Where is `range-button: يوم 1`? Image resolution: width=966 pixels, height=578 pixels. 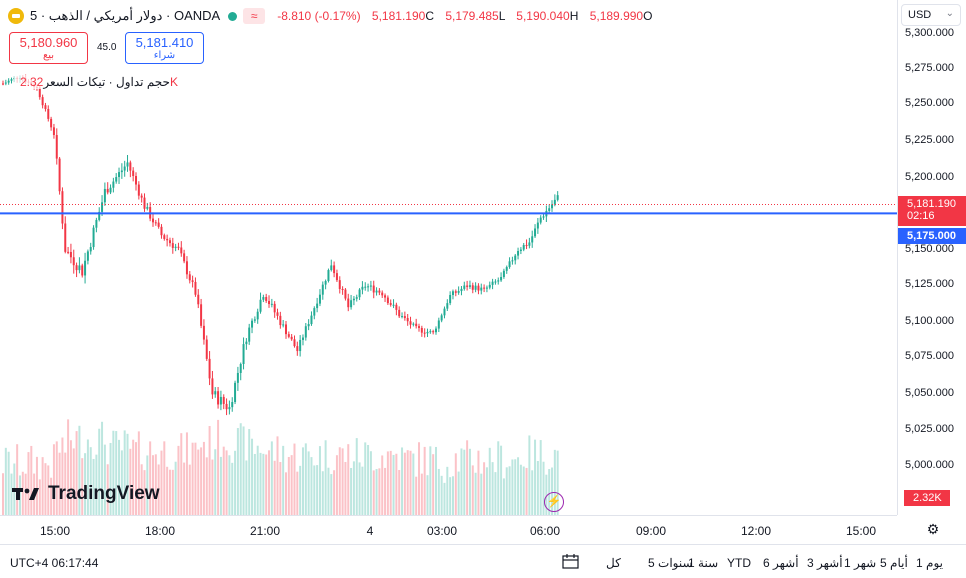 range-button: يوم 1 is located at coordinates (929, 563).